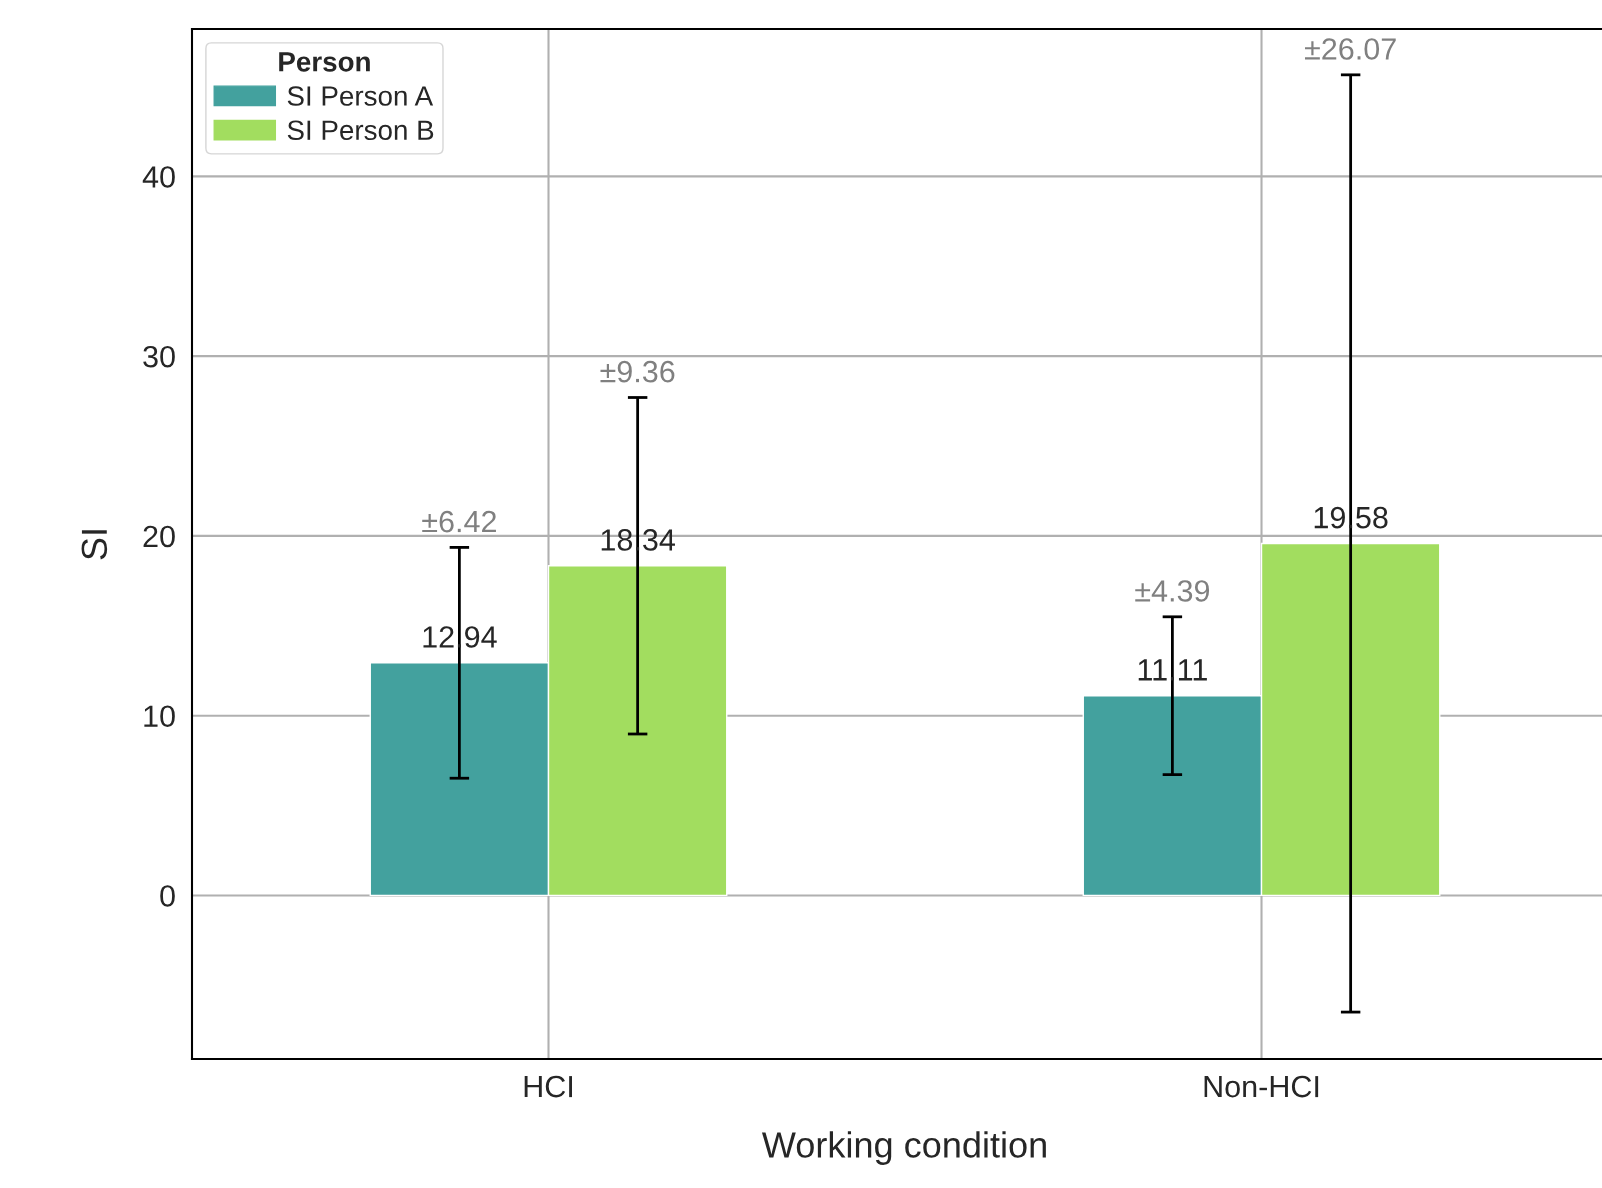  I want to click on y-tick-label: 40, so click(158, 177).